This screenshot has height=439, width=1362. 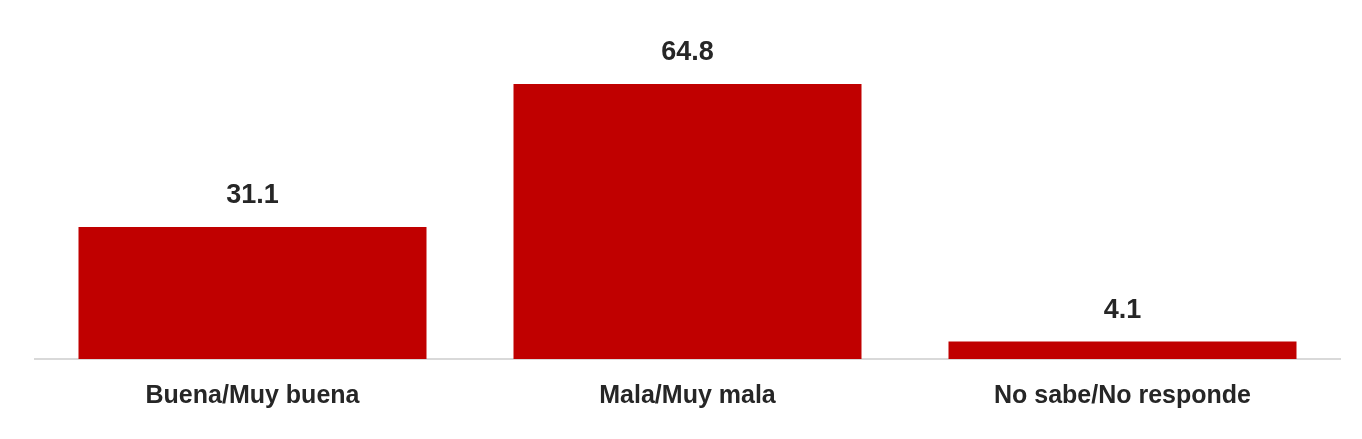 What do you see at coordinates (688, 393) in the screenshot?
I see `x-tick-label: Mala/Muy mala` at bounding box center [688, 393].